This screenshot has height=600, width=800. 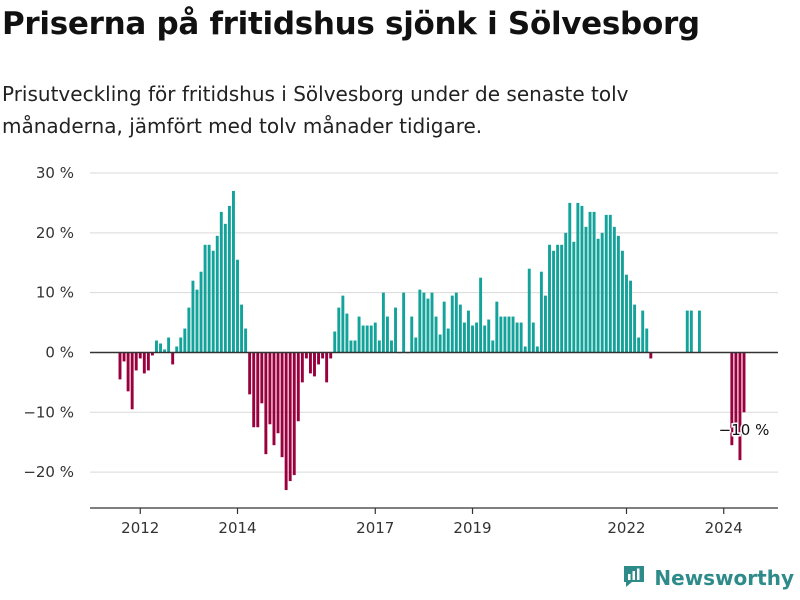 What do you see at coordinates (472, 528) in the screenshot?
I see `x-tick-label: 2019` at bounding box center [472, 528].